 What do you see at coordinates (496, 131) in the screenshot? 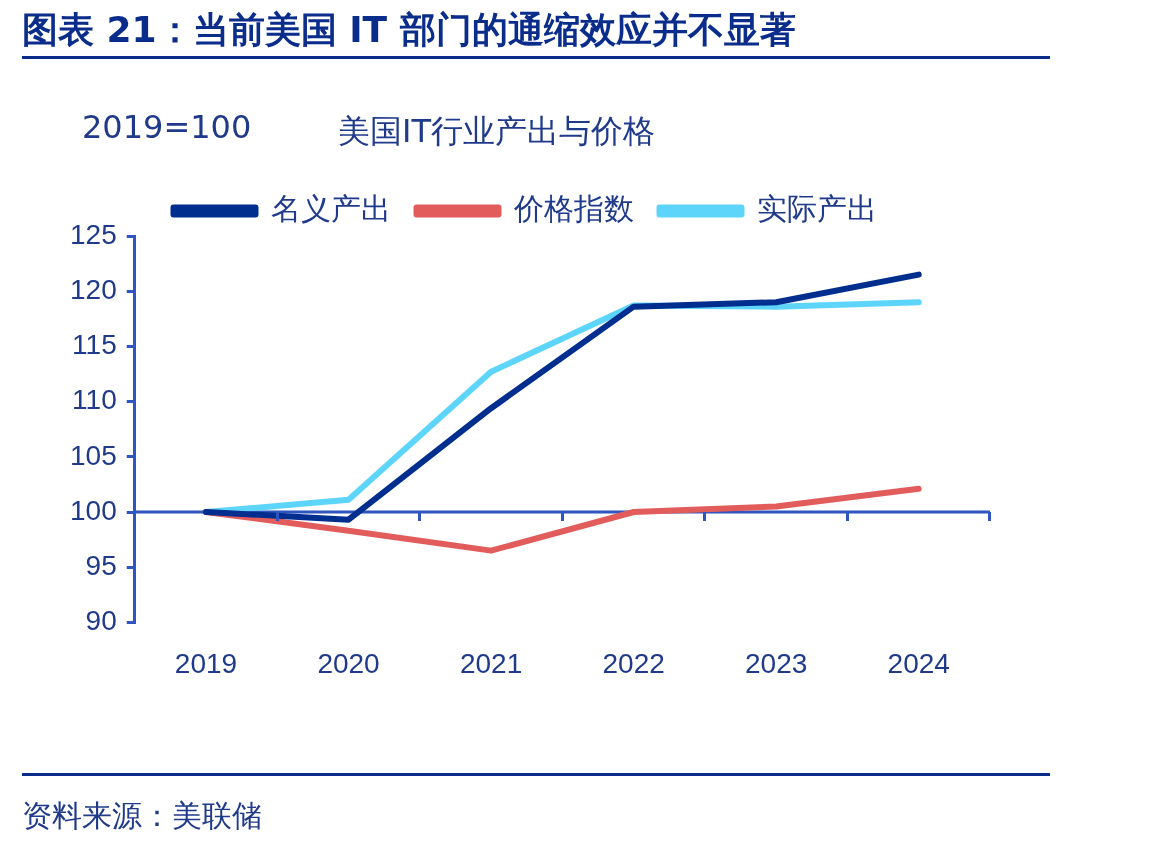
I see `chart-subtitle: 美国IT行业产出与价格` at bounding box center [496, 131].